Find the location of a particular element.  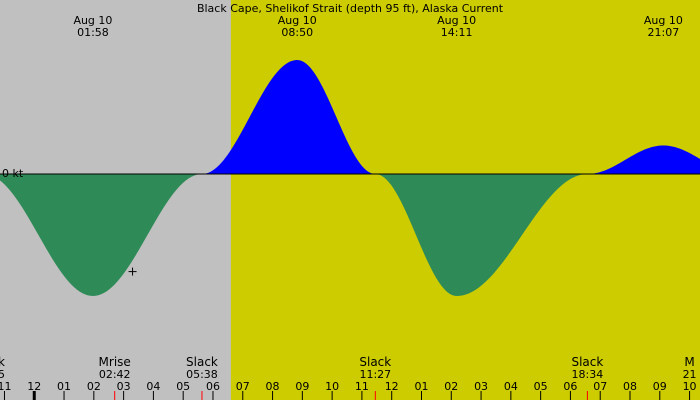

bottom-event-time: 05:38 is located at coordinates (202, 374).